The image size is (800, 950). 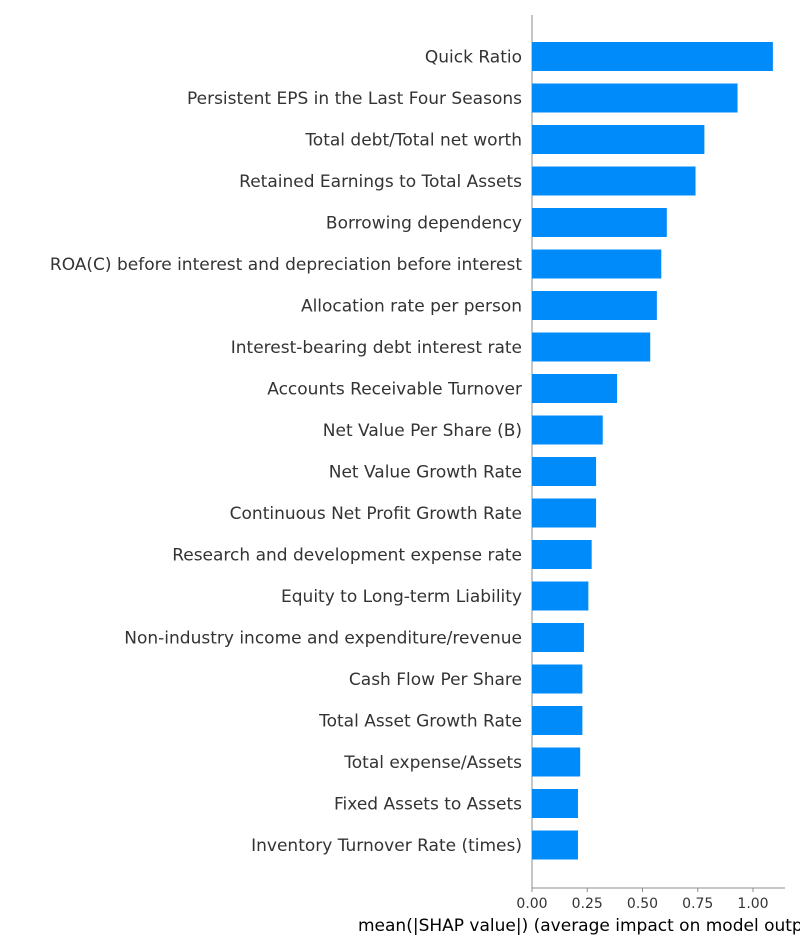 I want to click on x-tick-group: 0.00 0.25 0.50 0.75 1.00, so click(x=642, y=900).